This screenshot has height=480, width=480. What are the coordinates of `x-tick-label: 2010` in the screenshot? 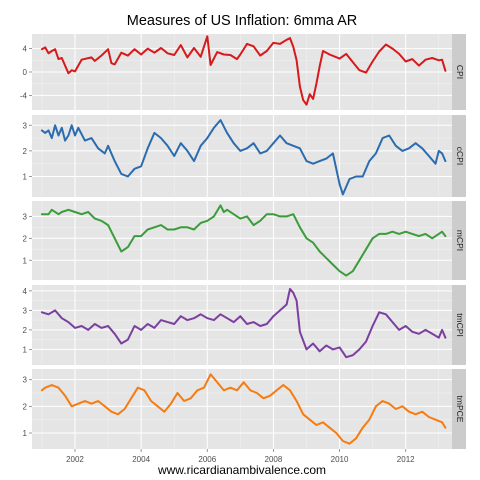 It's located at (340, 459).